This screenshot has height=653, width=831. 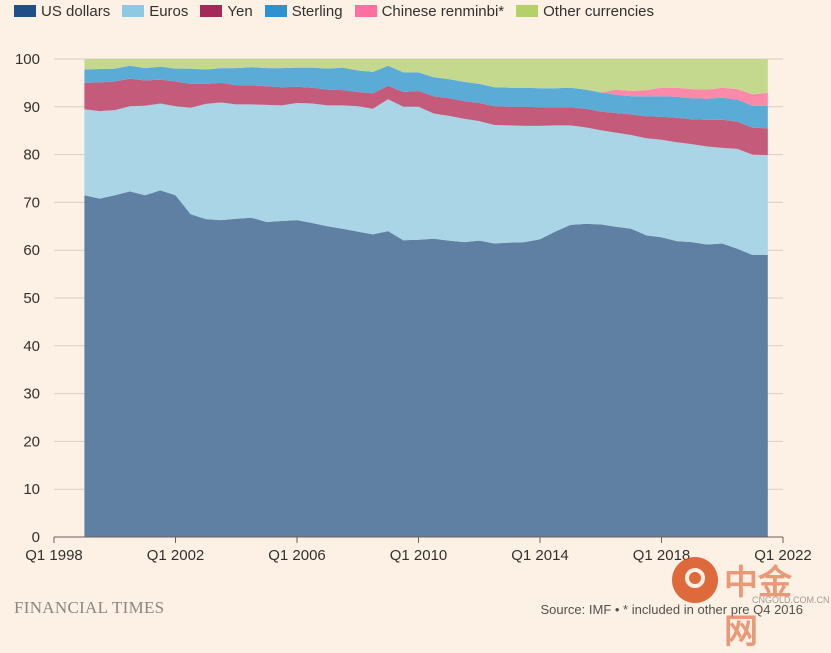 I want to click on legend-item: US dollars, so click(x=62, y=11).